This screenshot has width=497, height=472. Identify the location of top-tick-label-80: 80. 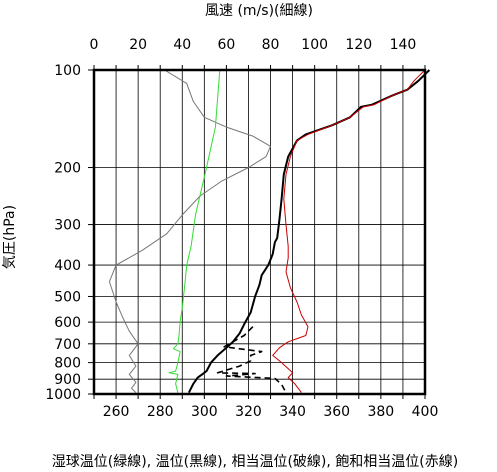
(271, 45).